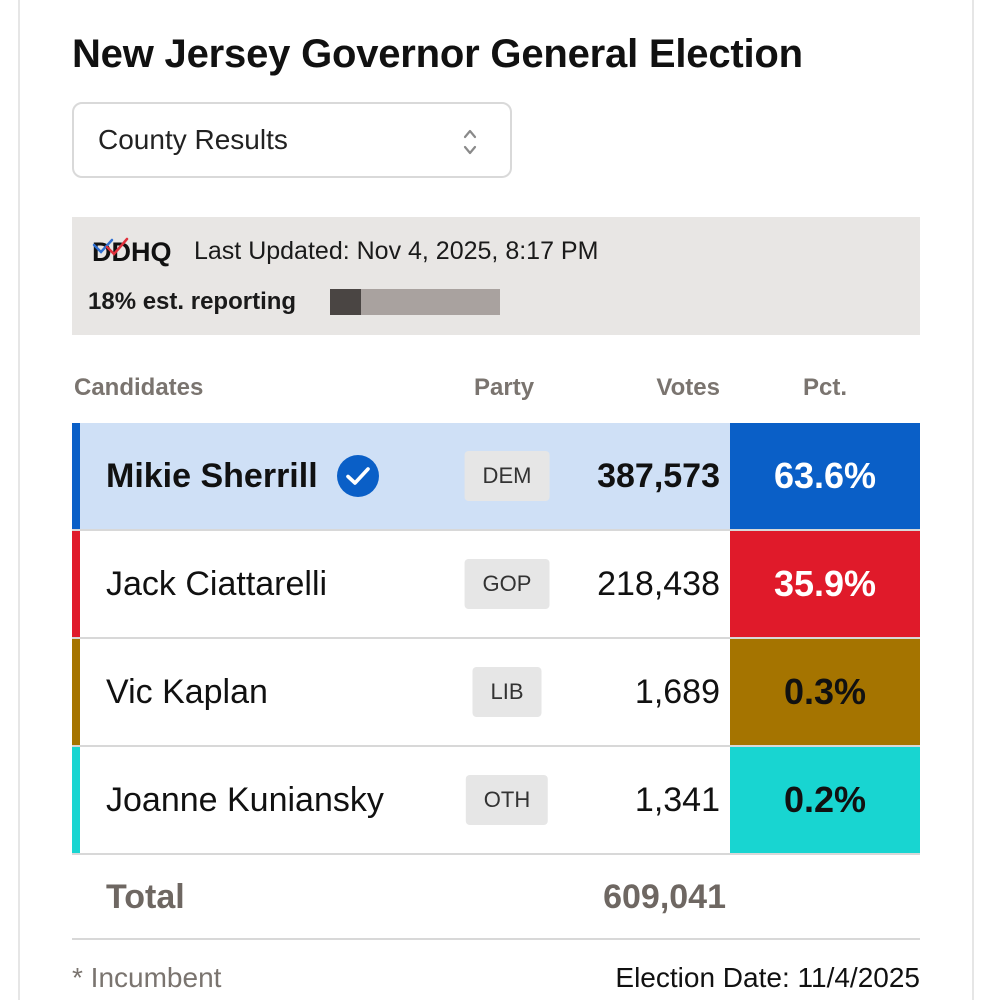  Describe the element at coordinates (507, 476) in the screenshot. I see `party-badge: DEM` at that location.